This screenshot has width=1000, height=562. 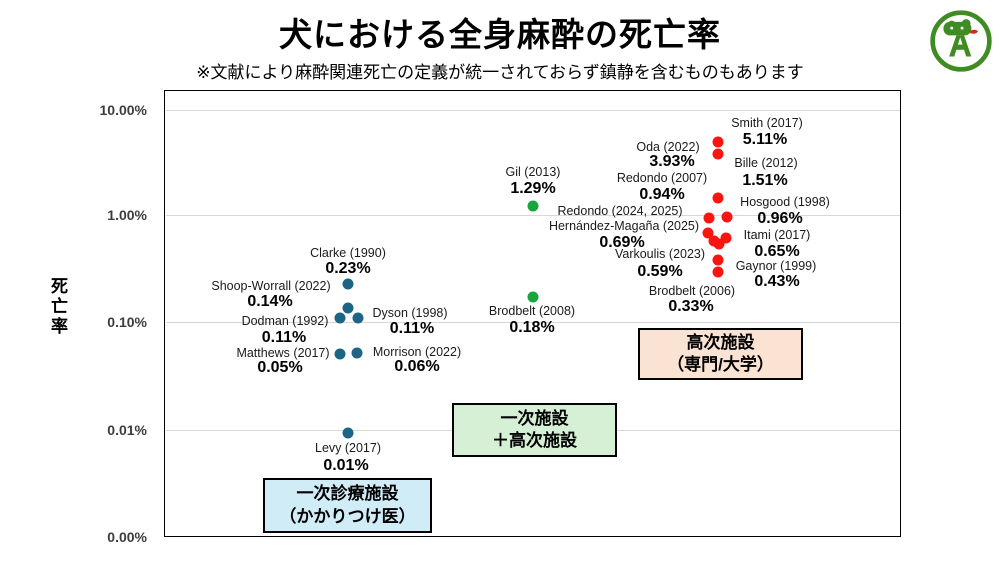 I want to click on y-tick-label: 0.10%, so click(x=127, y=322).